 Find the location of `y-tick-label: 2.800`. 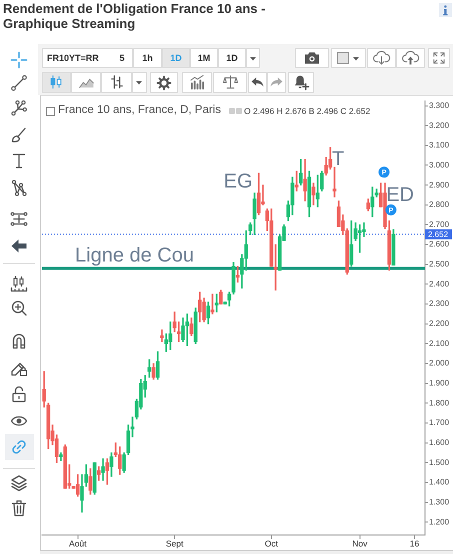

y-tick-label: 2.800 is located at coordinates (439, 205).